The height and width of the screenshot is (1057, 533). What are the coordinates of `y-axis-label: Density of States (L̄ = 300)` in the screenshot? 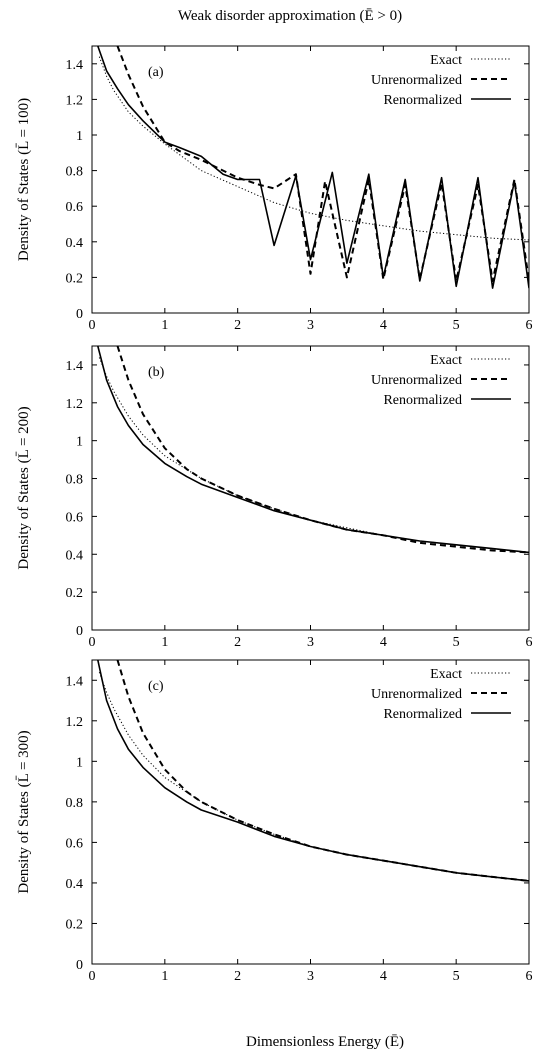 It's located at (24, 811).